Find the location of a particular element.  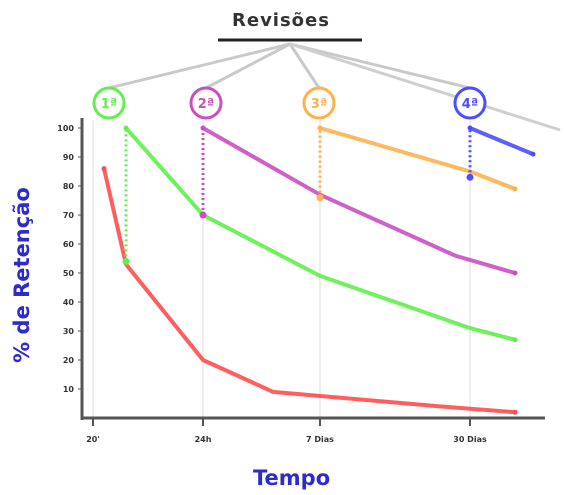

y-tick-label: 10 is located at coordinates (69, 389).